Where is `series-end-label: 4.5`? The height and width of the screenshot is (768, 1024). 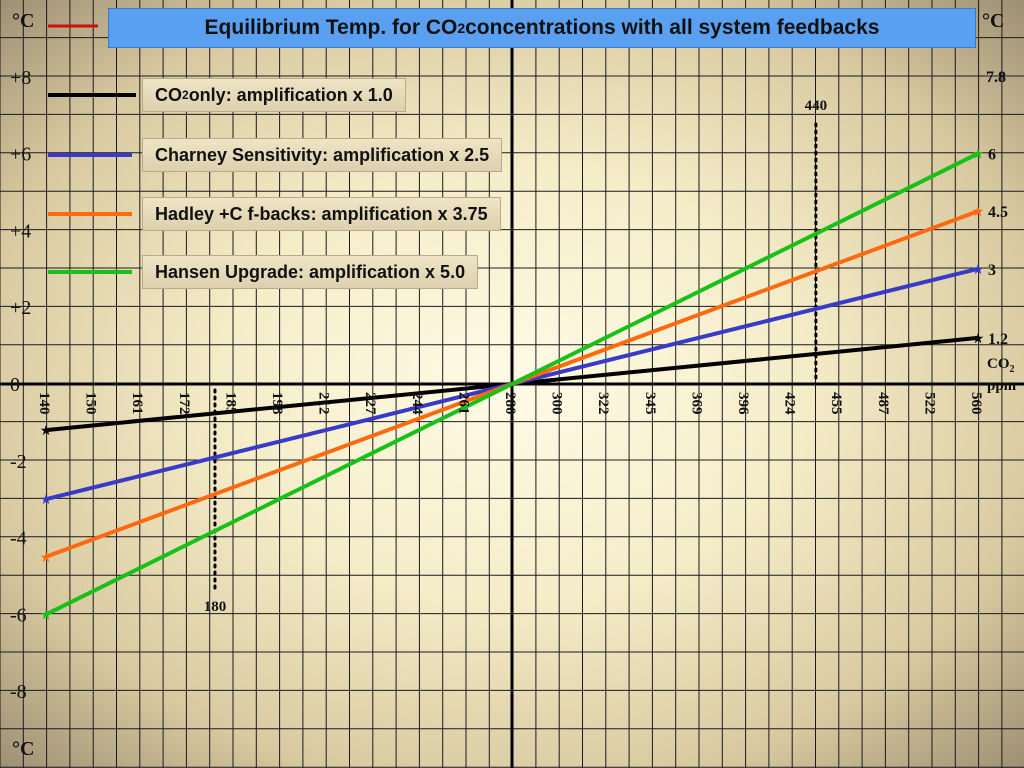 series-end-label: 4.5 is located at coordinates (998, 212).